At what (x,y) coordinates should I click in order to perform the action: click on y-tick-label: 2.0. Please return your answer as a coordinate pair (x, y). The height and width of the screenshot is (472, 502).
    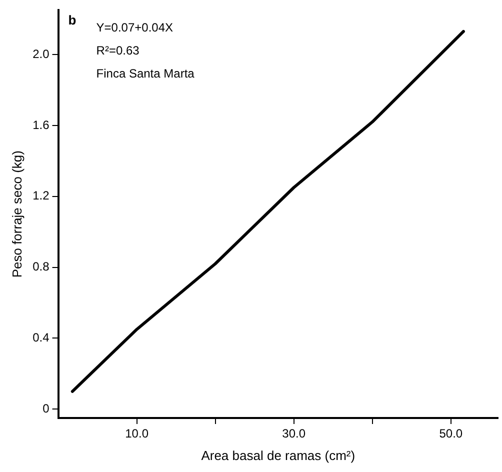
    Looking at the image, I should click on (41, 53).